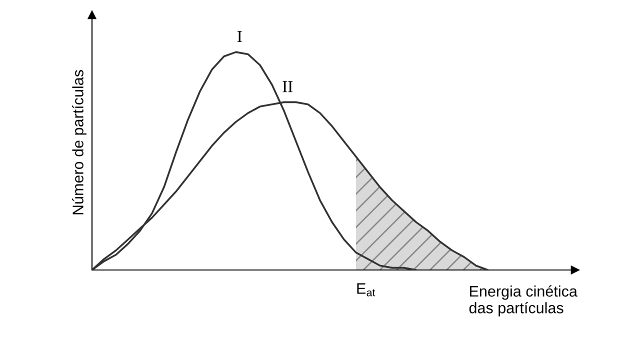  Describe the element at coordinates (287, 86) in the screenshot. I see `series-label: II` at that location.